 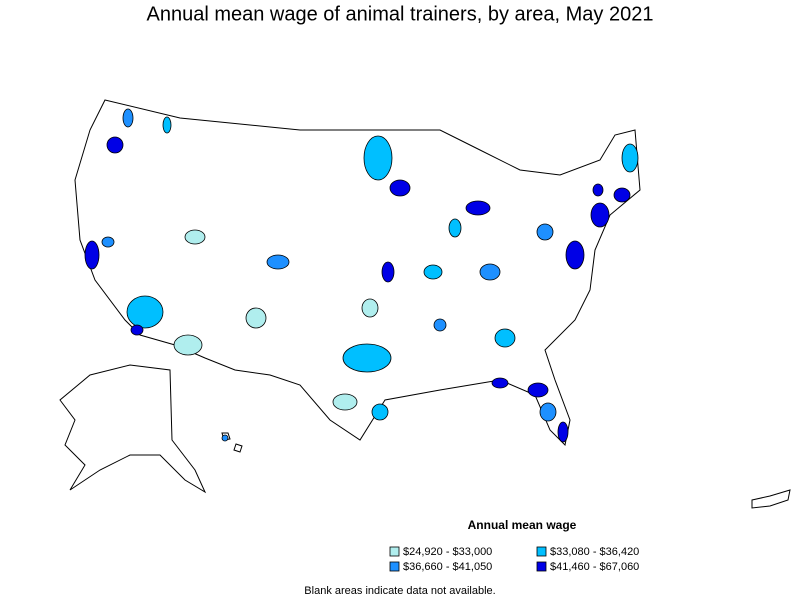 What do you see at coordinates (399, 591) in the screenshot?
I see `footnote: Blank areas indicate data not available.` at bounding box center [399, 591].